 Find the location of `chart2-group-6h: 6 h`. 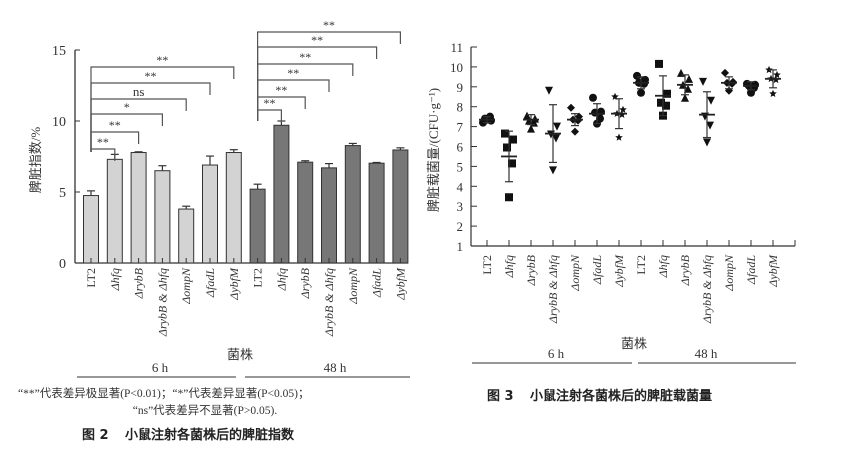

chart2-group-6h: 6 h is located at coordinates (556, 353).